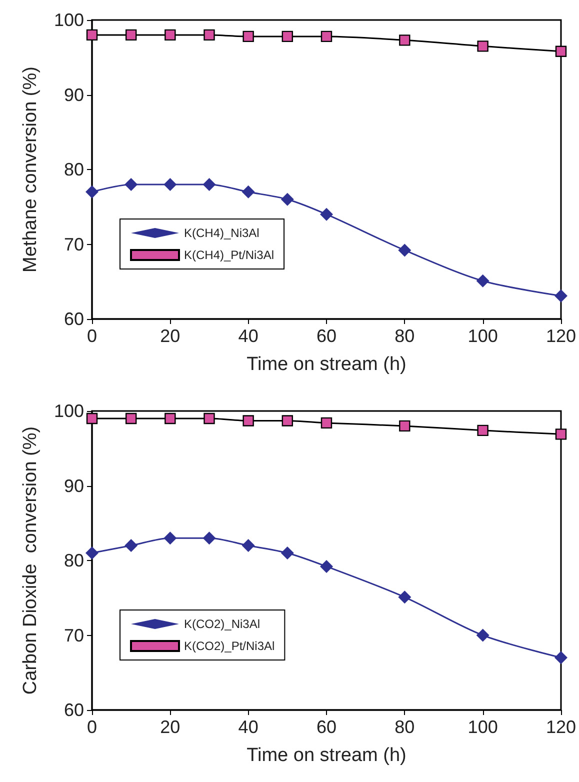 The image size is (579, 782). What do you see at coordinates (229, 646) in the screenshot?
I see `legend-label: K(CO2)_Pt/Ni3Al` at bounding box center [229, 646].